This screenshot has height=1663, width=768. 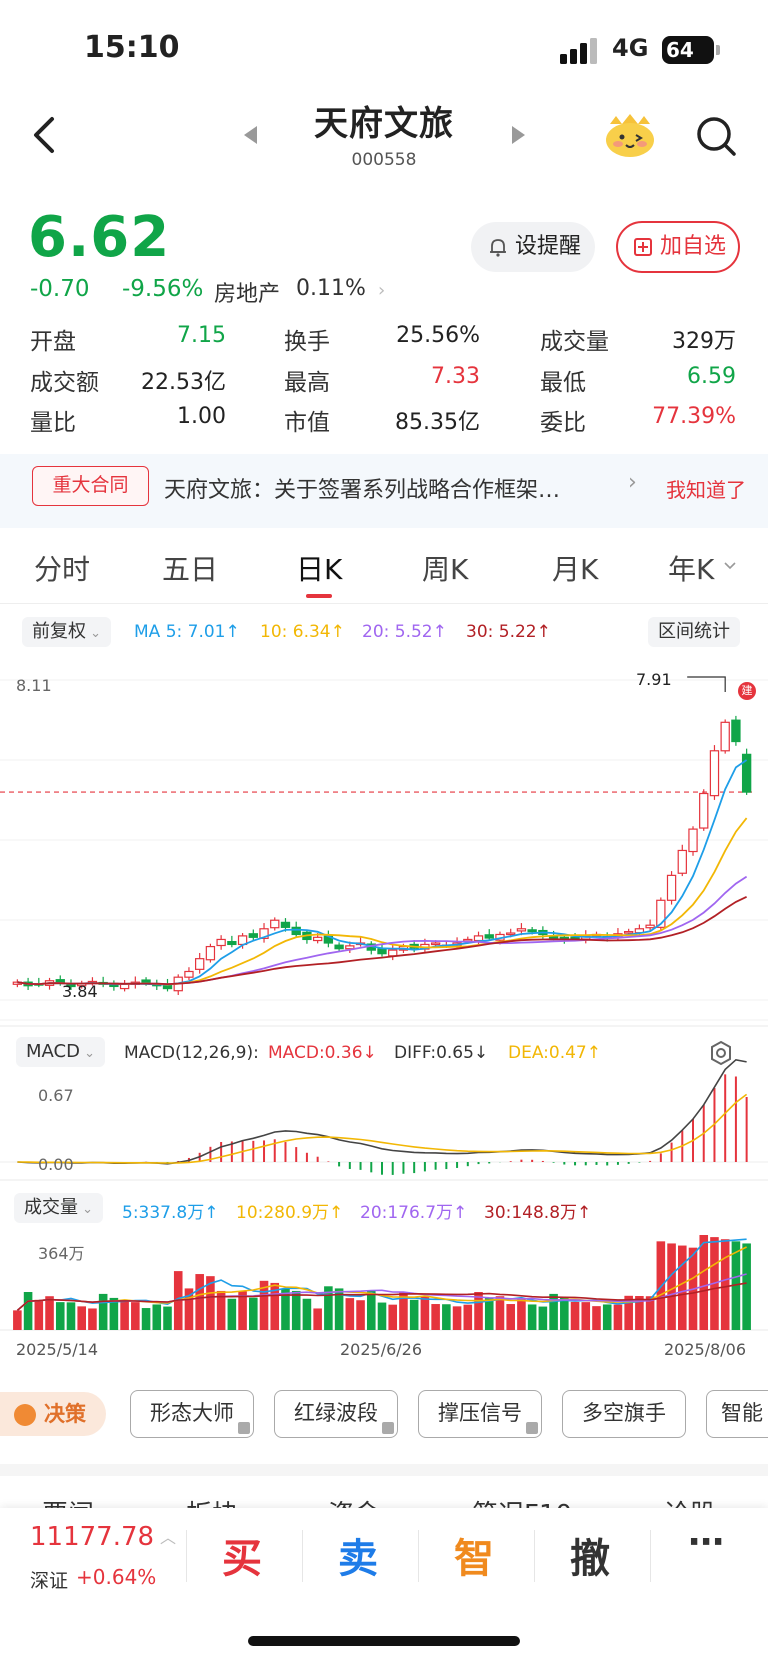 I want to click on battery-icon: 64, so click(x=688, y=50).